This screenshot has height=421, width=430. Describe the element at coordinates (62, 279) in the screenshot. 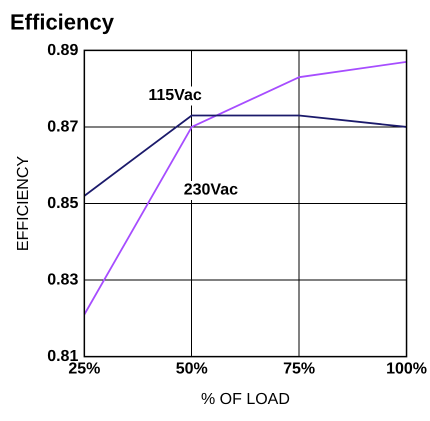

I see `y-tick-label: 0.83` at that location.